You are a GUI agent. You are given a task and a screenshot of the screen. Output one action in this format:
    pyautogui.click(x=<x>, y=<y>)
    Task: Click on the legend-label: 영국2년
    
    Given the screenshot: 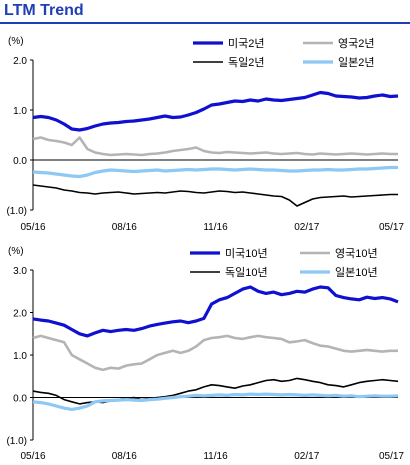 What is the action you would take?
    pyautogui.click(x=356, y=43)
    